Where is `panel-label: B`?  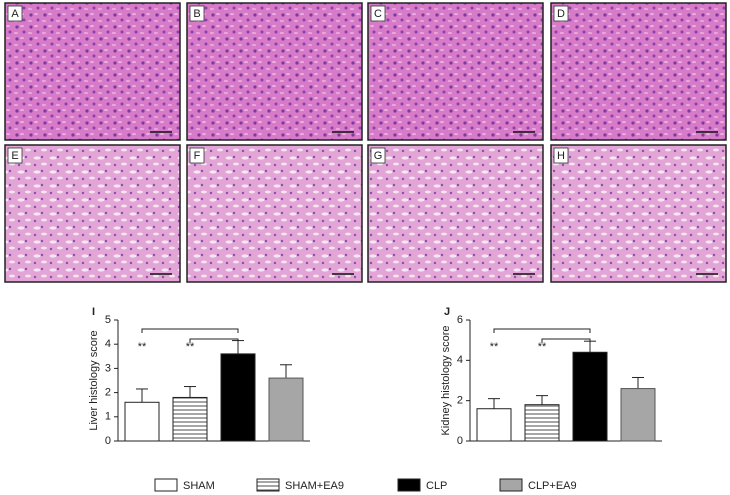 panel-label: B is located at coordinates (196, 14).